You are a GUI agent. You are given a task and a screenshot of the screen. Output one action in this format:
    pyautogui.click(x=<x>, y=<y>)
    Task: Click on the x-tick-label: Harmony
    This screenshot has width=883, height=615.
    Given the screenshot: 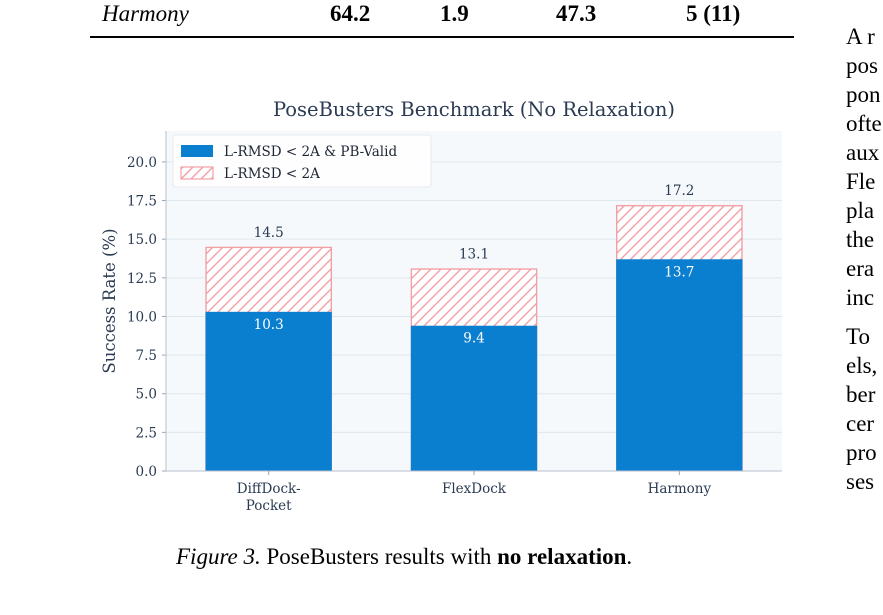 What is the action you would take?
    pyautogui.click(x=680, y=489)
    